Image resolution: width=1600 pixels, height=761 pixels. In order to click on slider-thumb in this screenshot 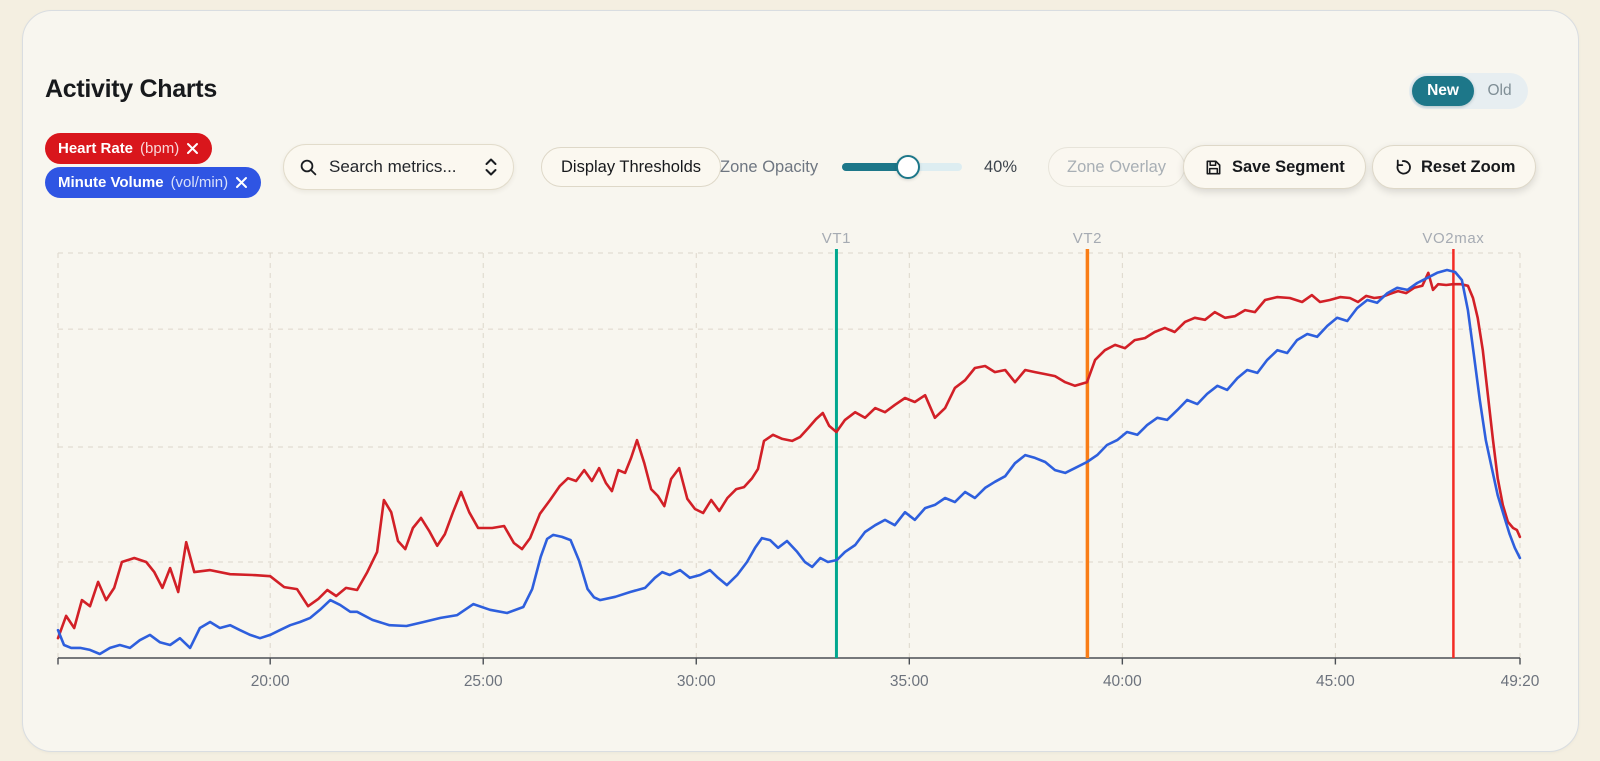, I will do `click(908, 167)`.